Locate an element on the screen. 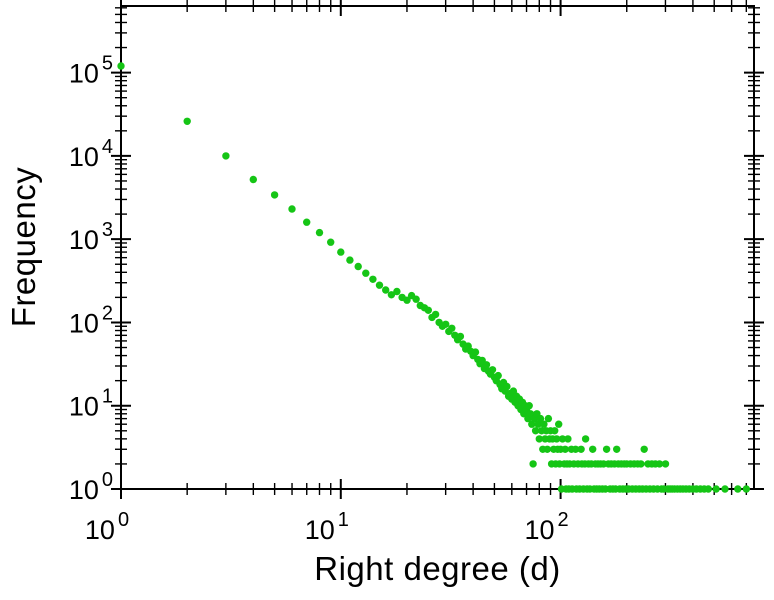  tick-label: 10 3 is located at coordinates (91, 237).